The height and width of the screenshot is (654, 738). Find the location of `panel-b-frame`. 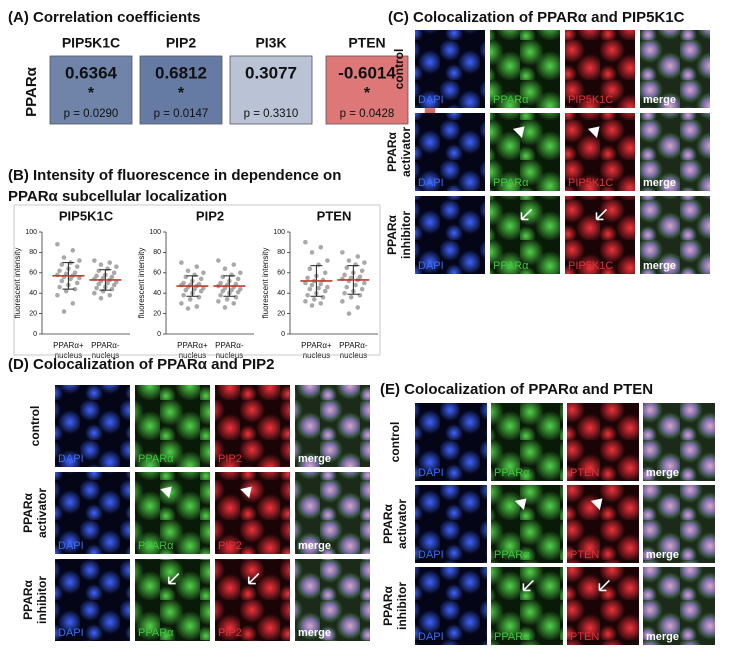

panel-b-frame is located at coordinates (197, 280).